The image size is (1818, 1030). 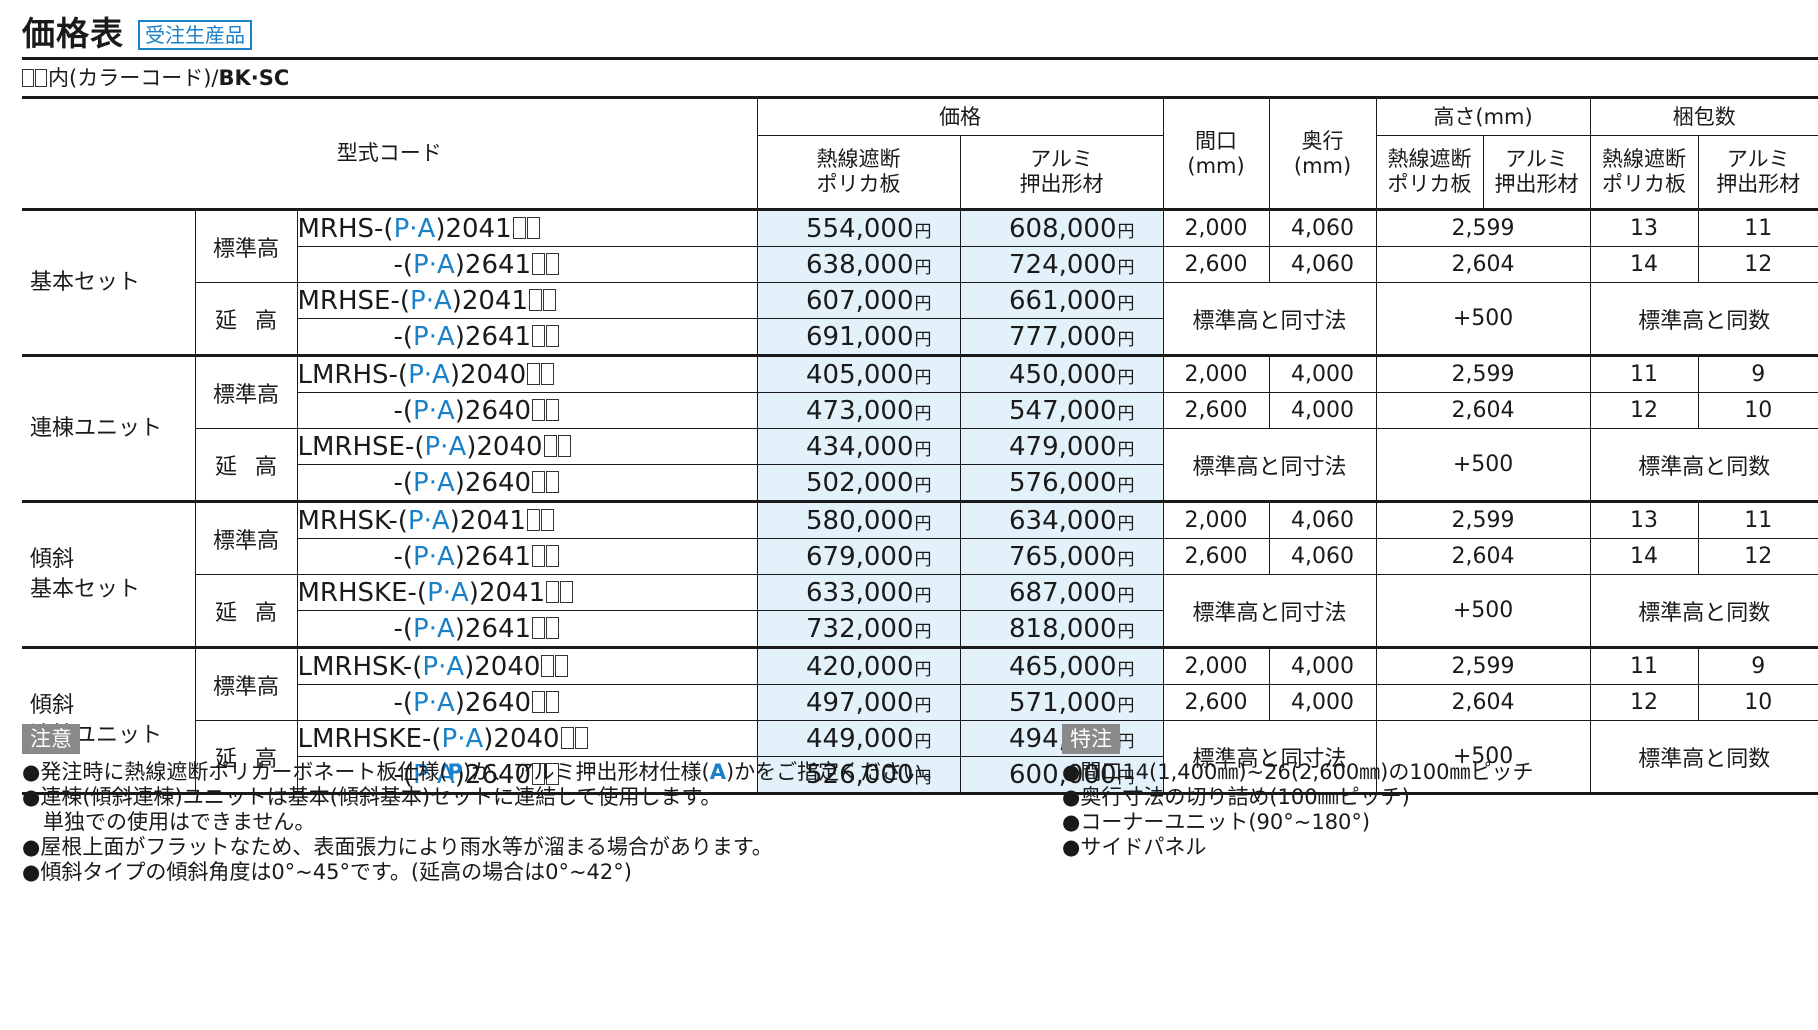 I want to click on header-model: 型式コード, so click(x=390, y=153).